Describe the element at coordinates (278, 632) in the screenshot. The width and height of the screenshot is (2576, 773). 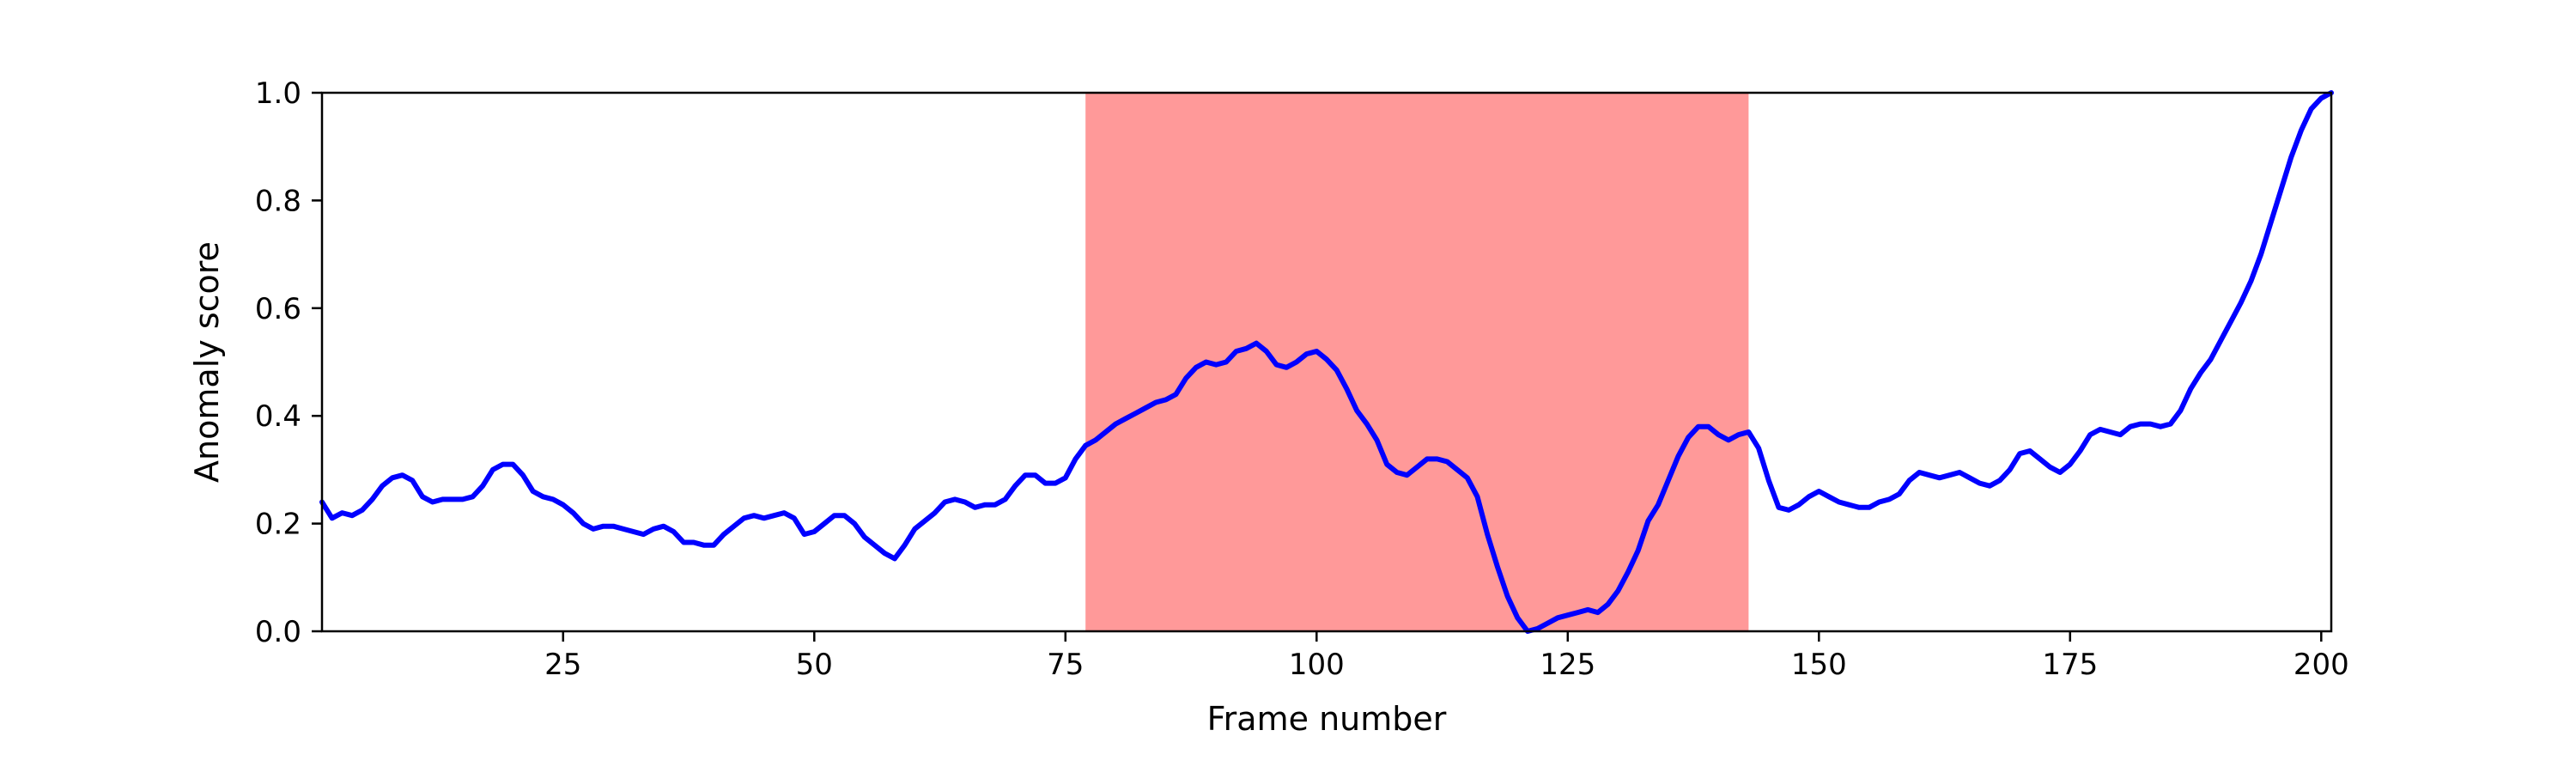
I see `y-tick-label: 0.0` at that location.